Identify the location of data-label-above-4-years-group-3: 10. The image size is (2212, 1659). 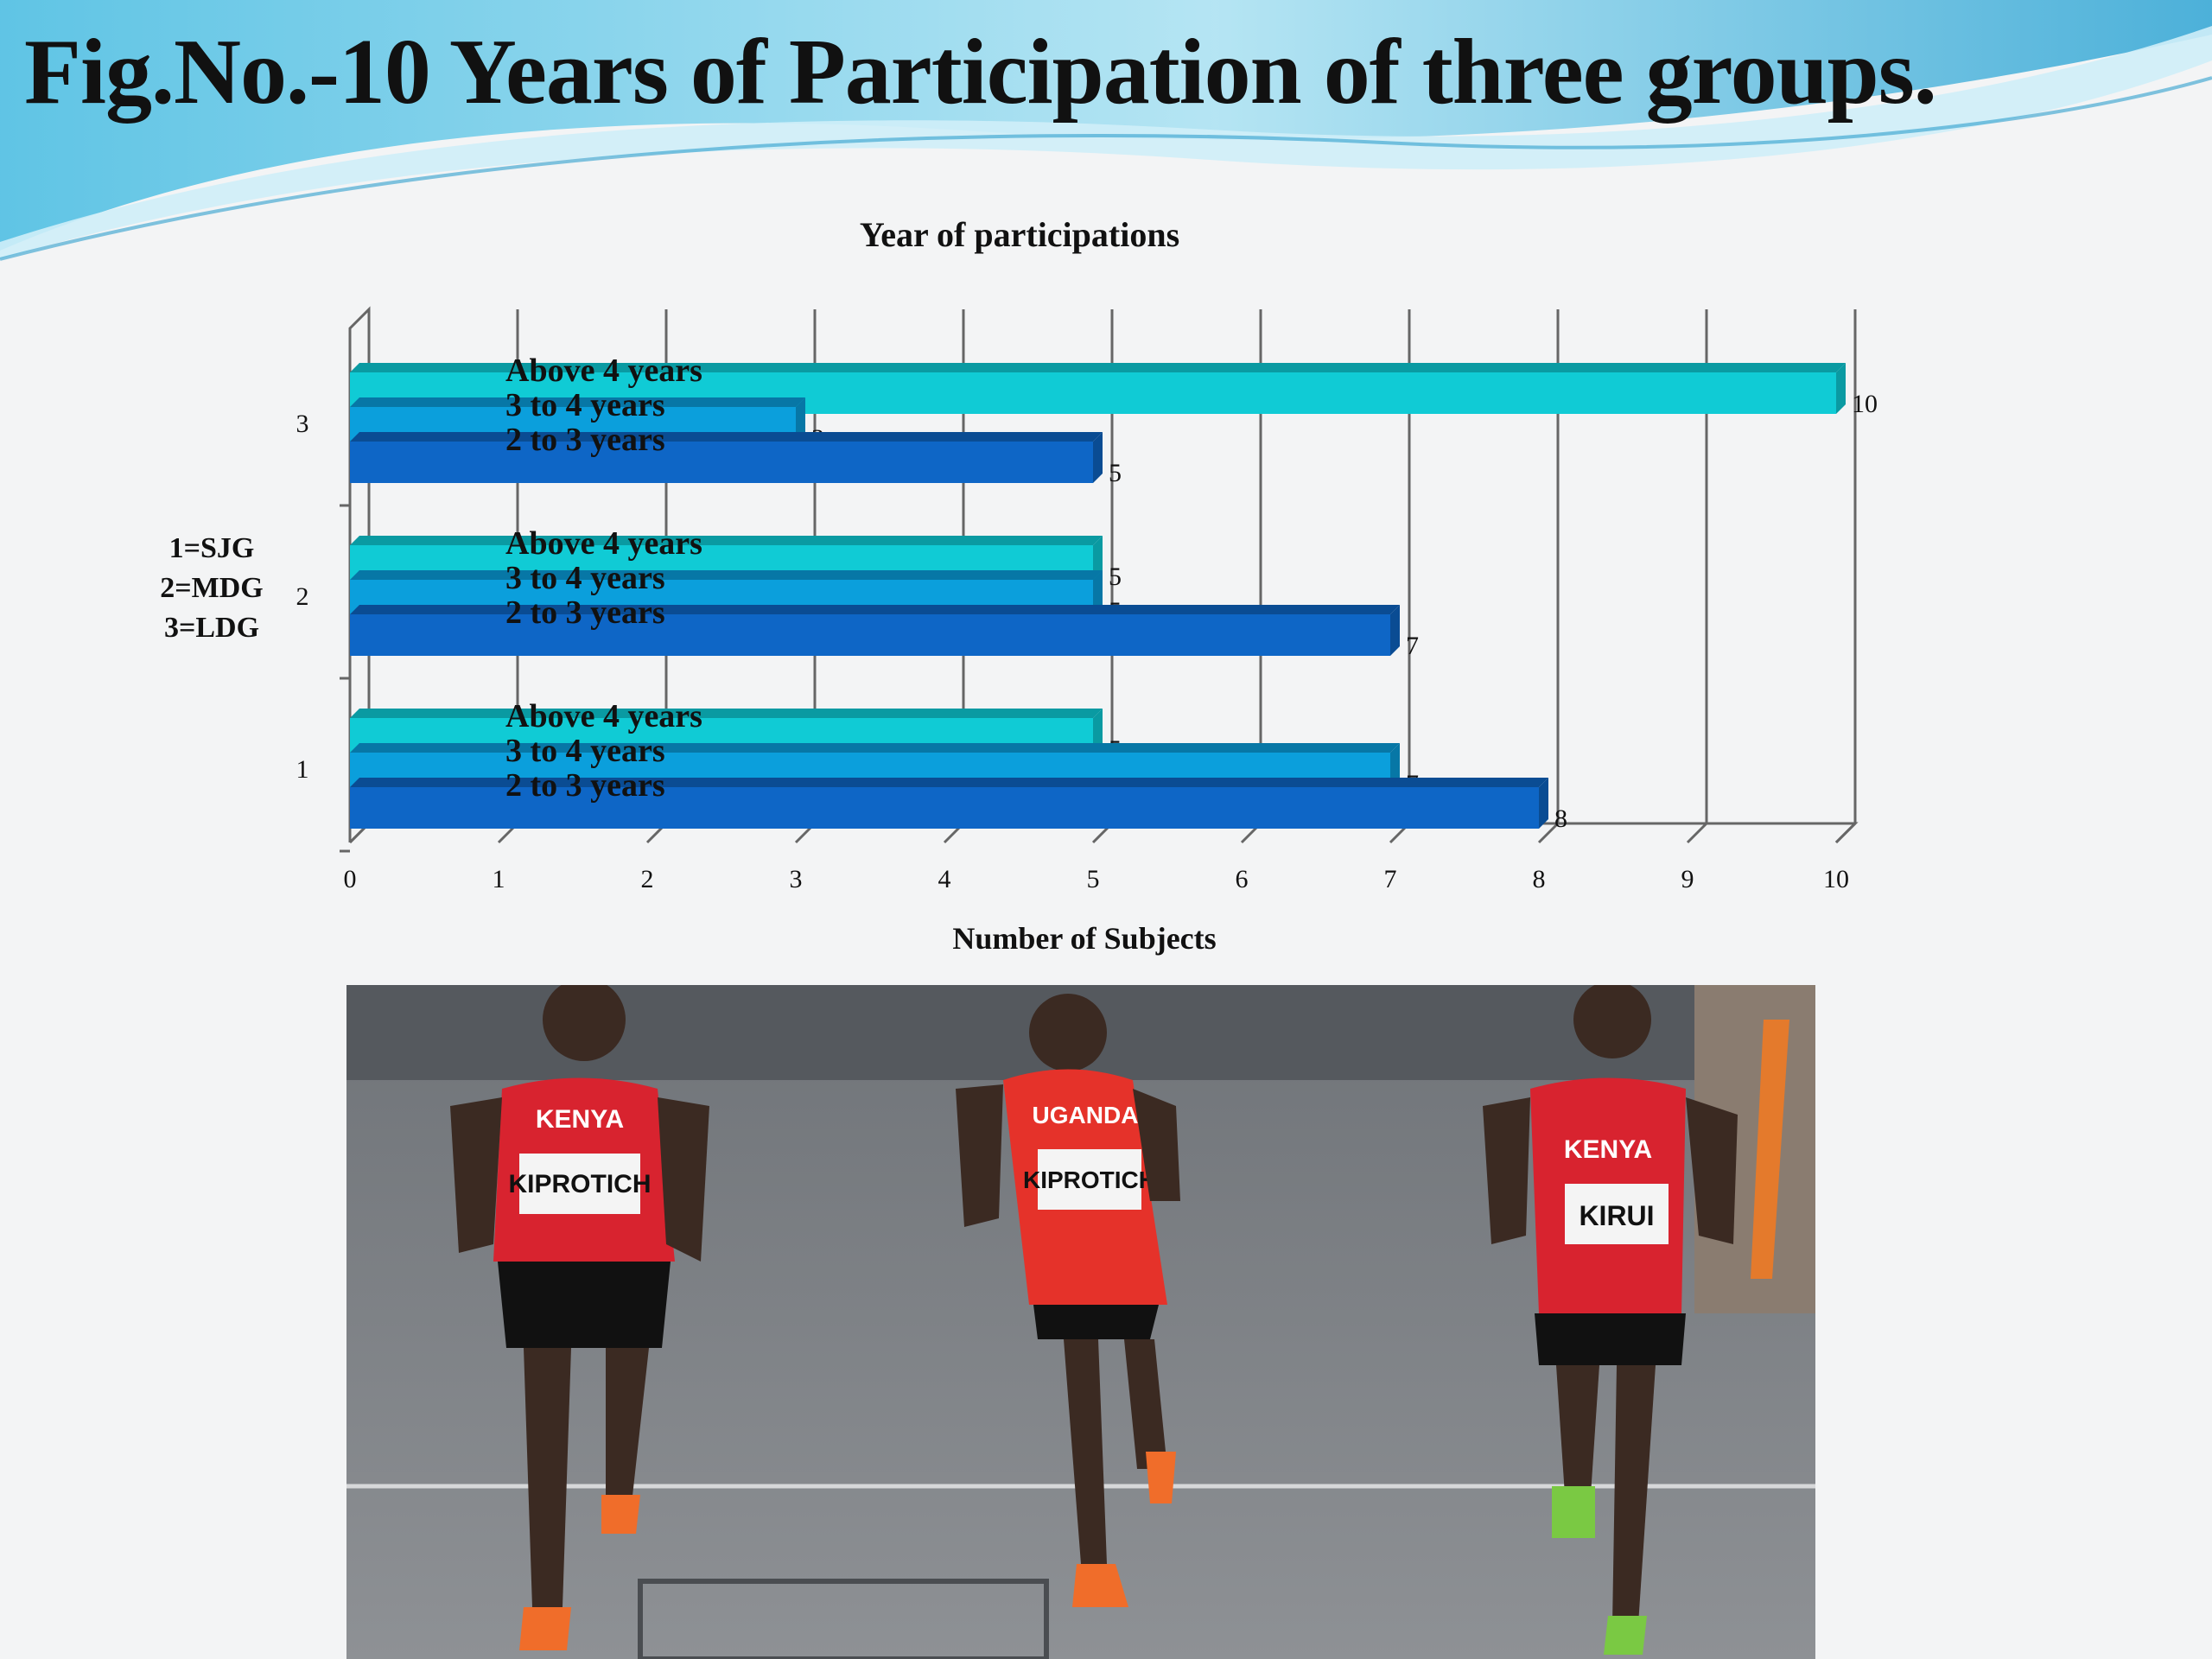
(1865, 404).